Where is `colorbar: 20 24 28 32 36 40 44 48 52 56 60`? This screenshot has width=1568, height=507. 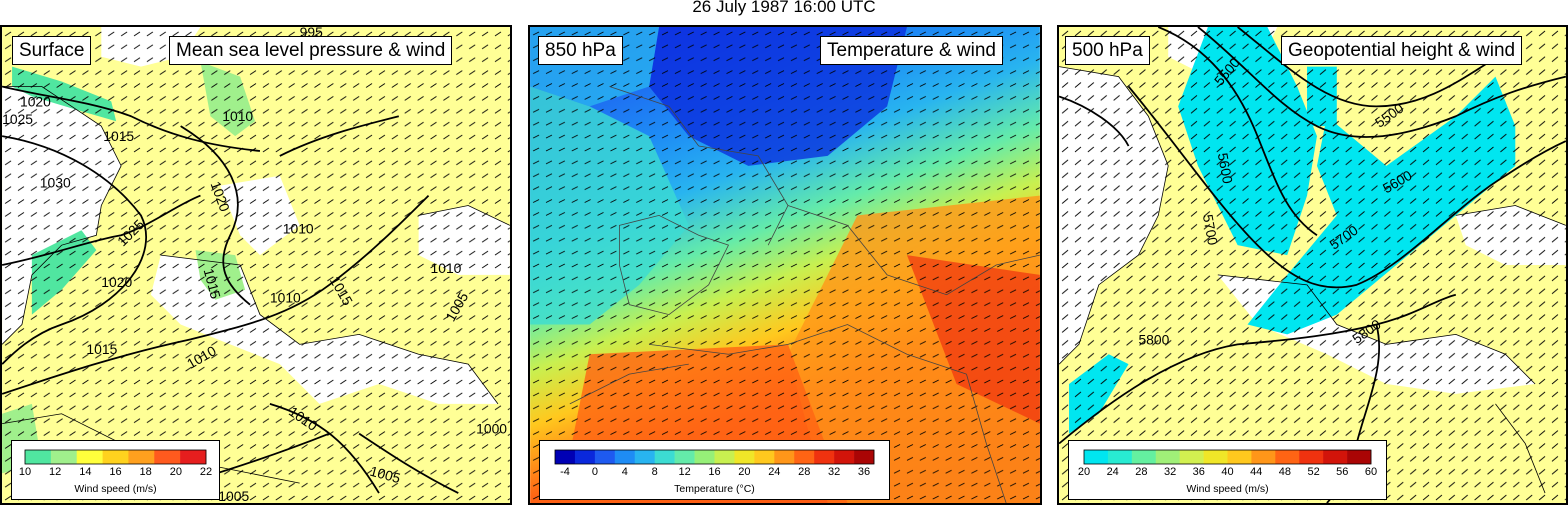
colorbar: 20 24 28 32 36 40 44 48 52 56 60 is located at coordinates (1227, 463).